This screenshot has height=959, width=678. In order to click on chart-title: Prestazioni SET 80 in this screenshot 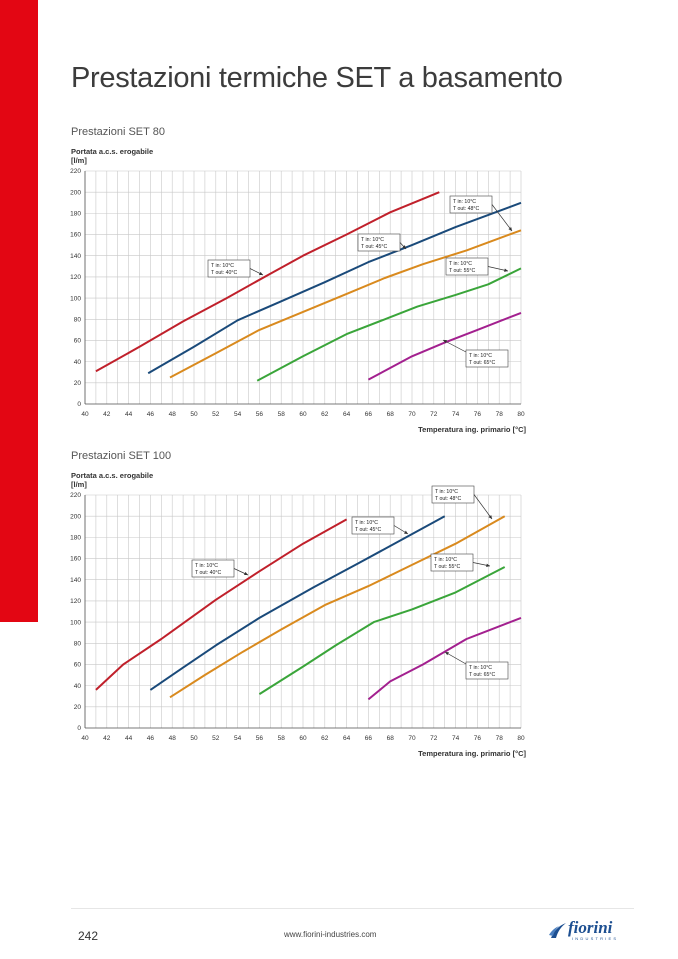, I will do `click(118, 132)`.